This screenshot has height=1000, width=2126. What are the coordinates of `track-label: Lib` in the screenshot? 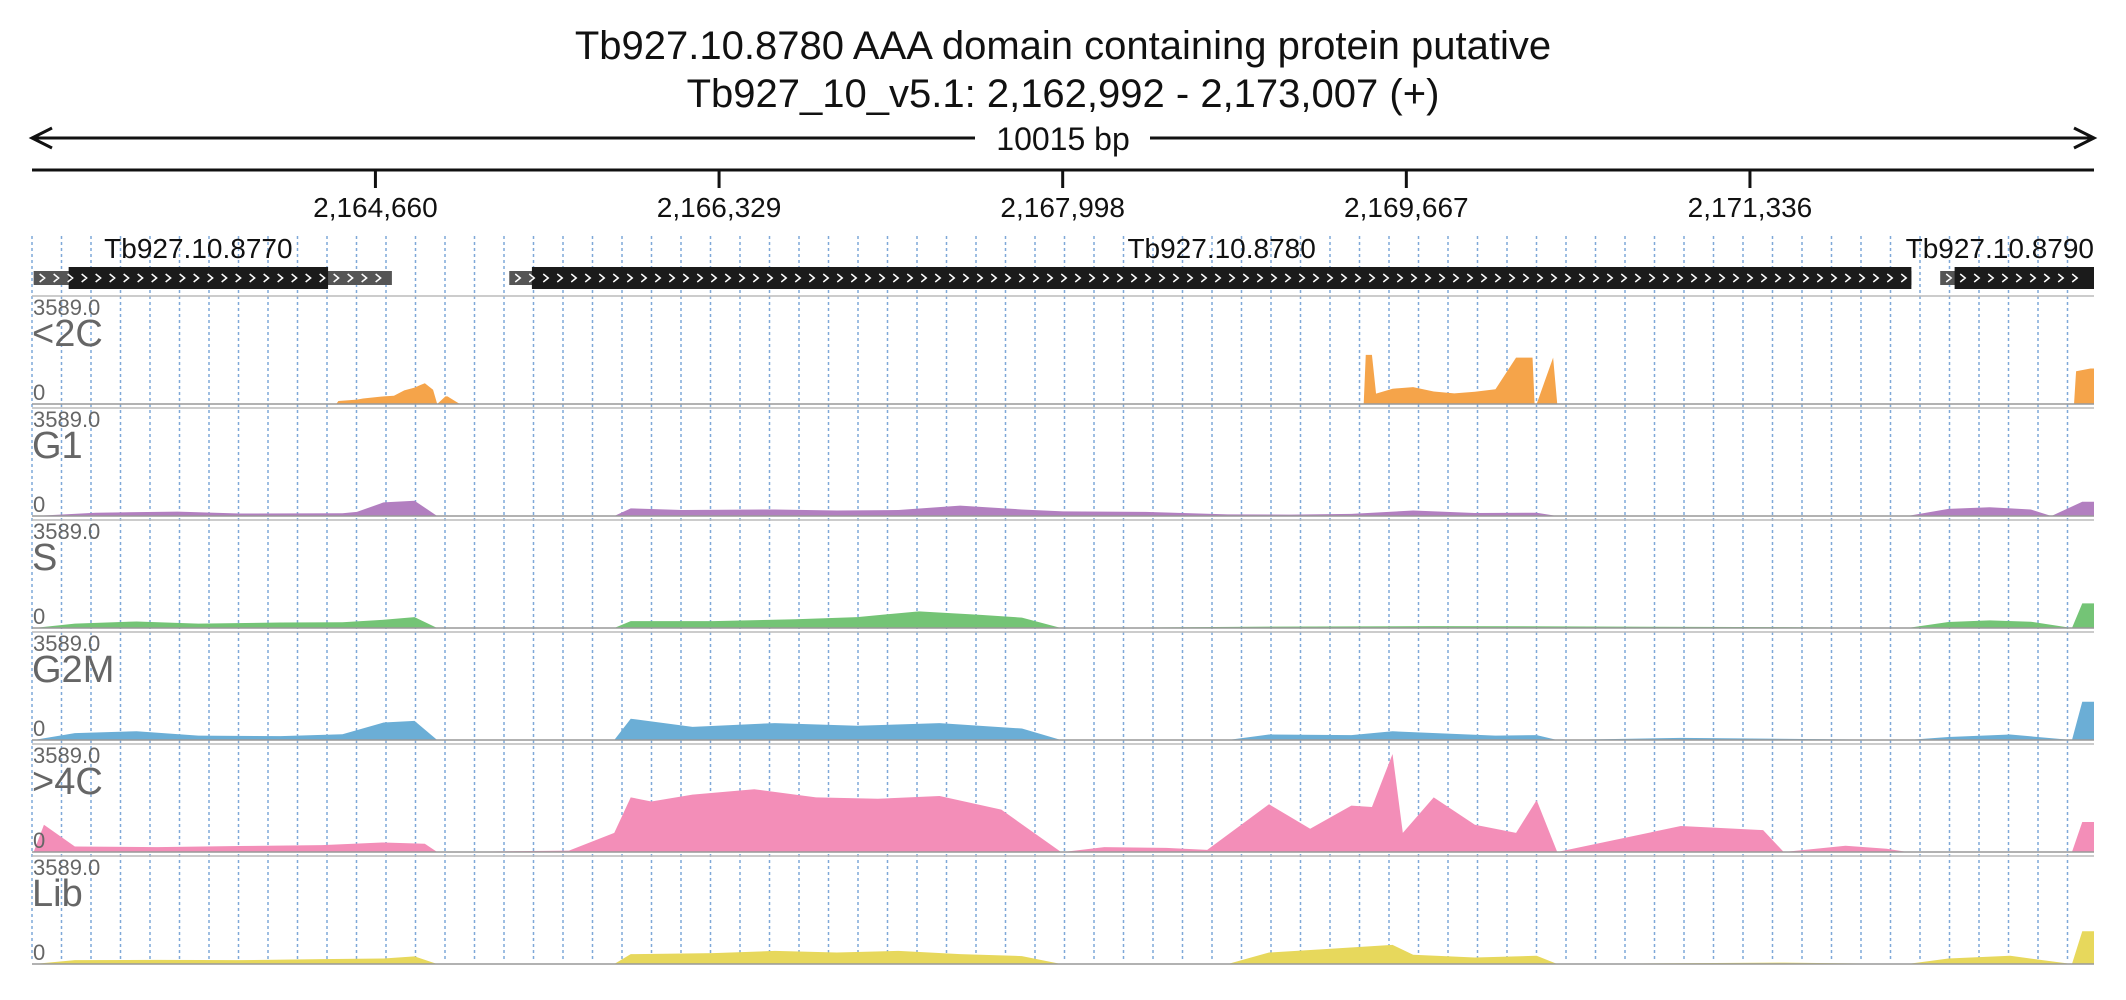 It's located at (57, 894).